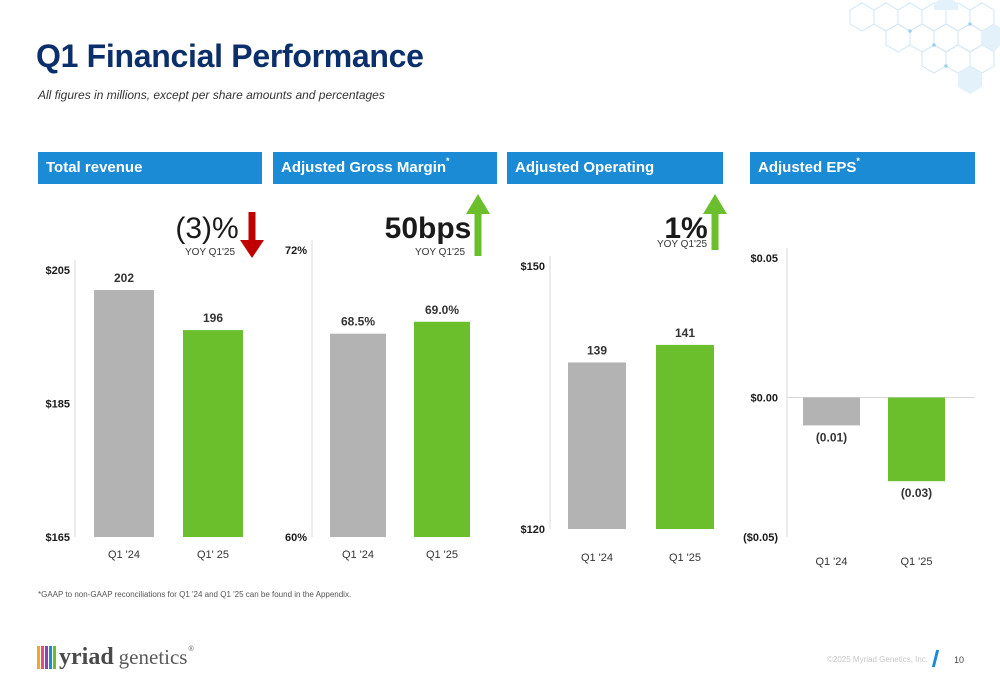  I want to click on y-tick-label: $150, so click(533, 267).